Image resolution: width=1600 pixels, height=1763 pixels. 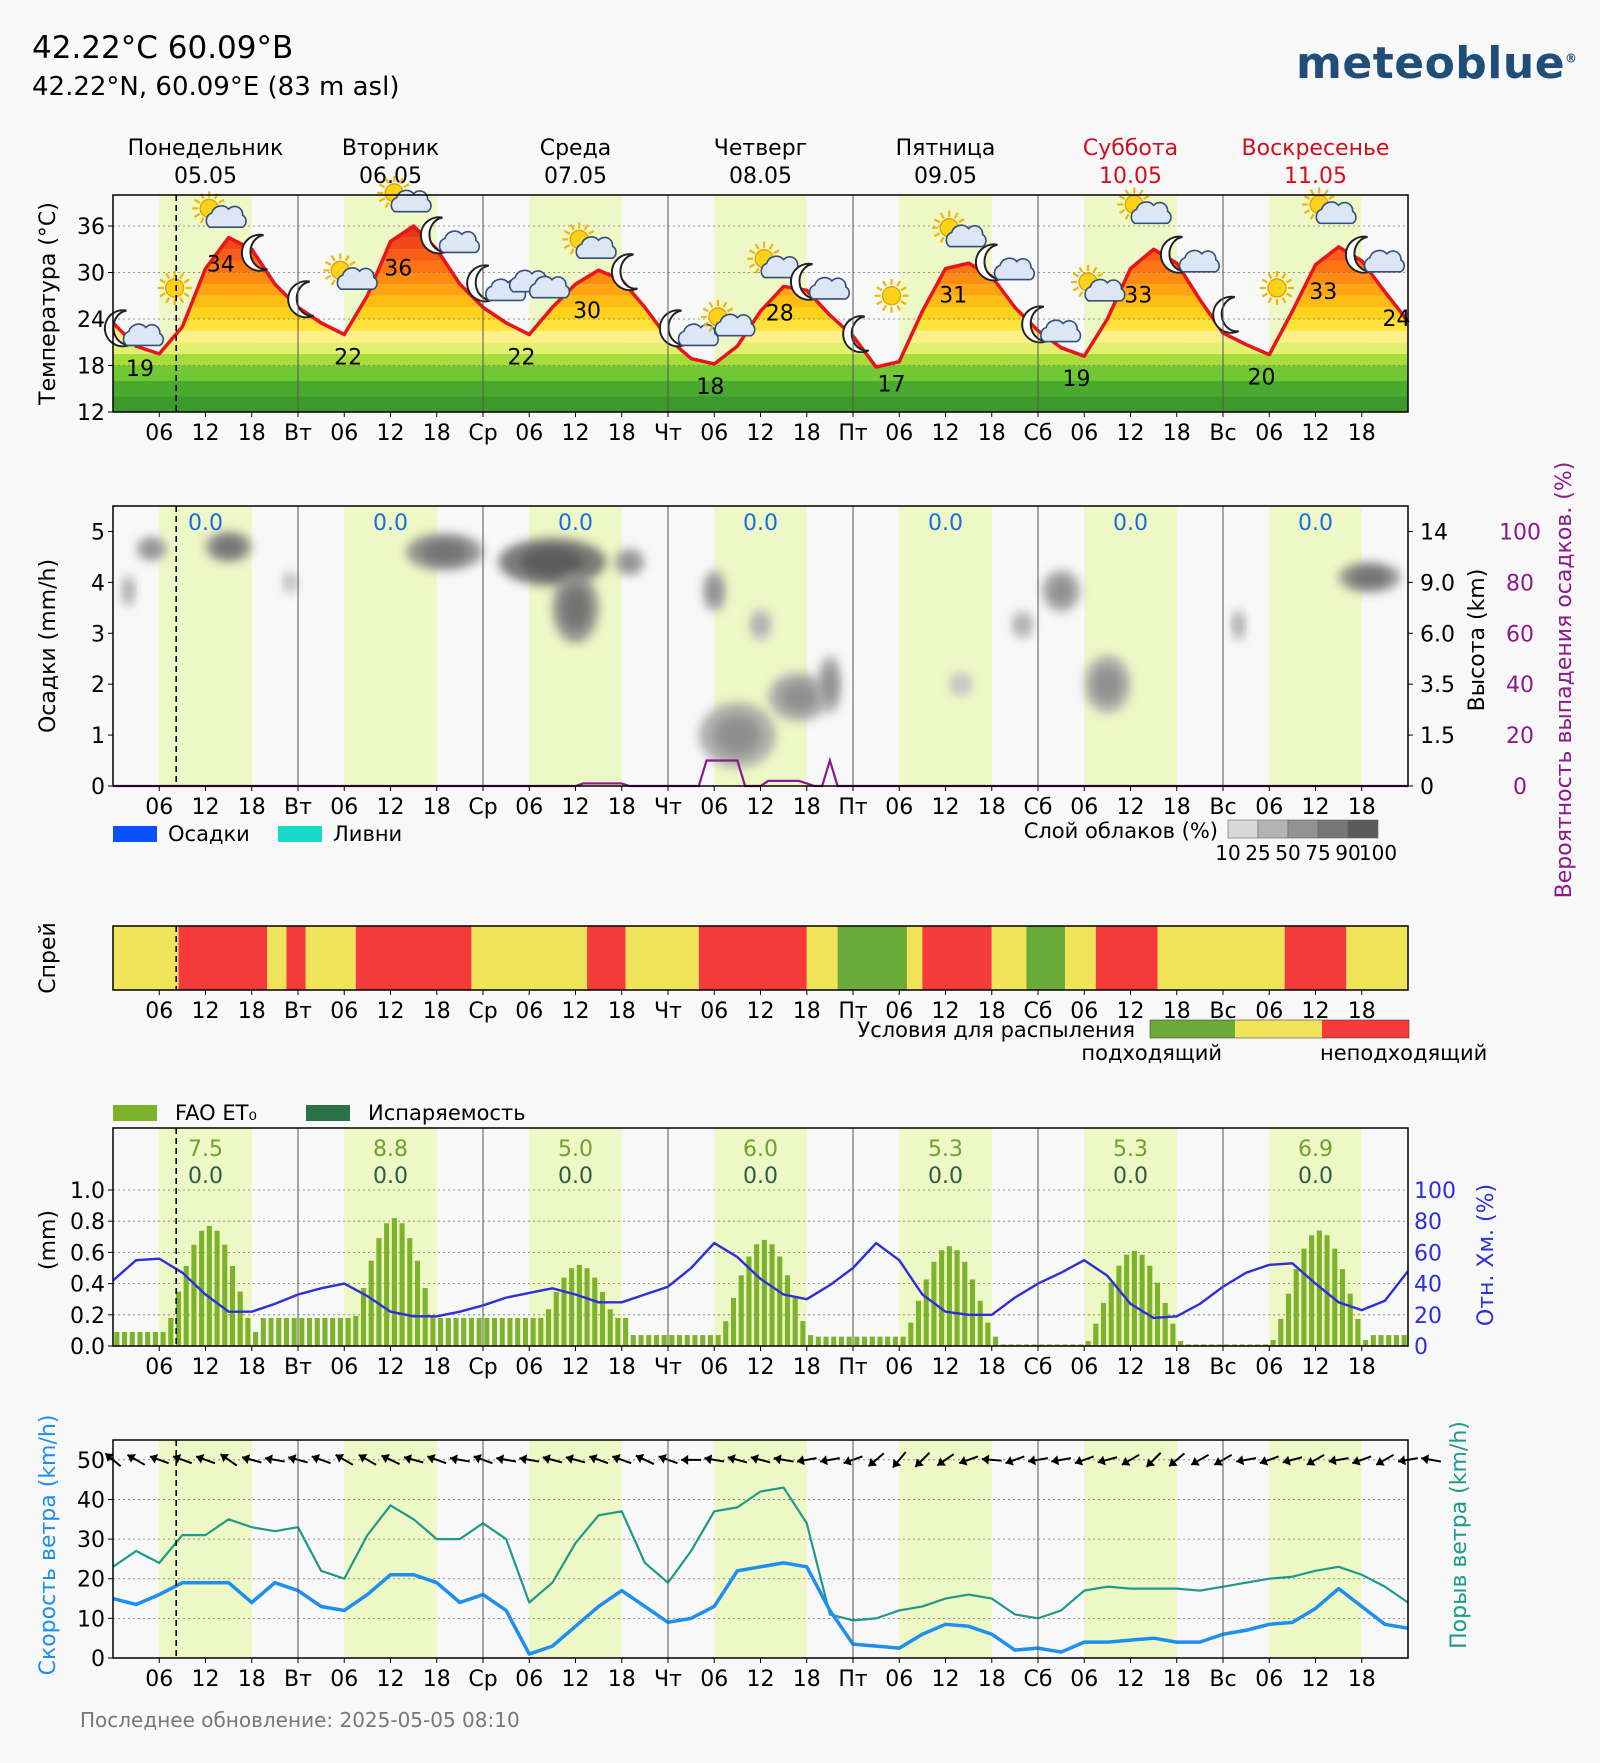 What do you see at coordinates (1486, 1255) in the screenshot?
I see `humidity-axis-title: Отн. Хм. (%)` at bounding box center [1486, 1255].